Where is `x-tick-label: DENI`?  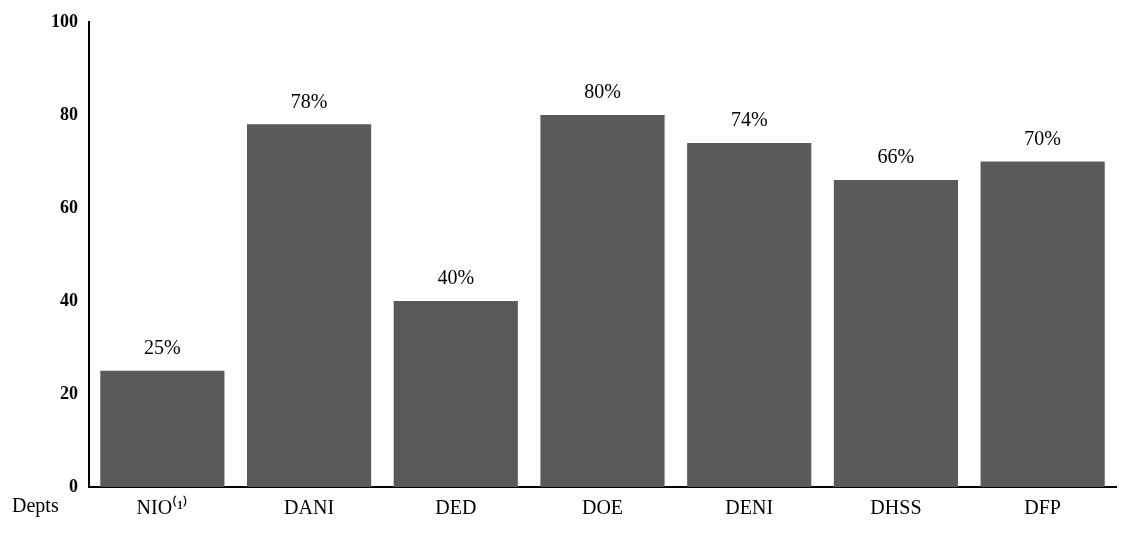
x-tick-label: DENI is located at coordinates (749, 507).